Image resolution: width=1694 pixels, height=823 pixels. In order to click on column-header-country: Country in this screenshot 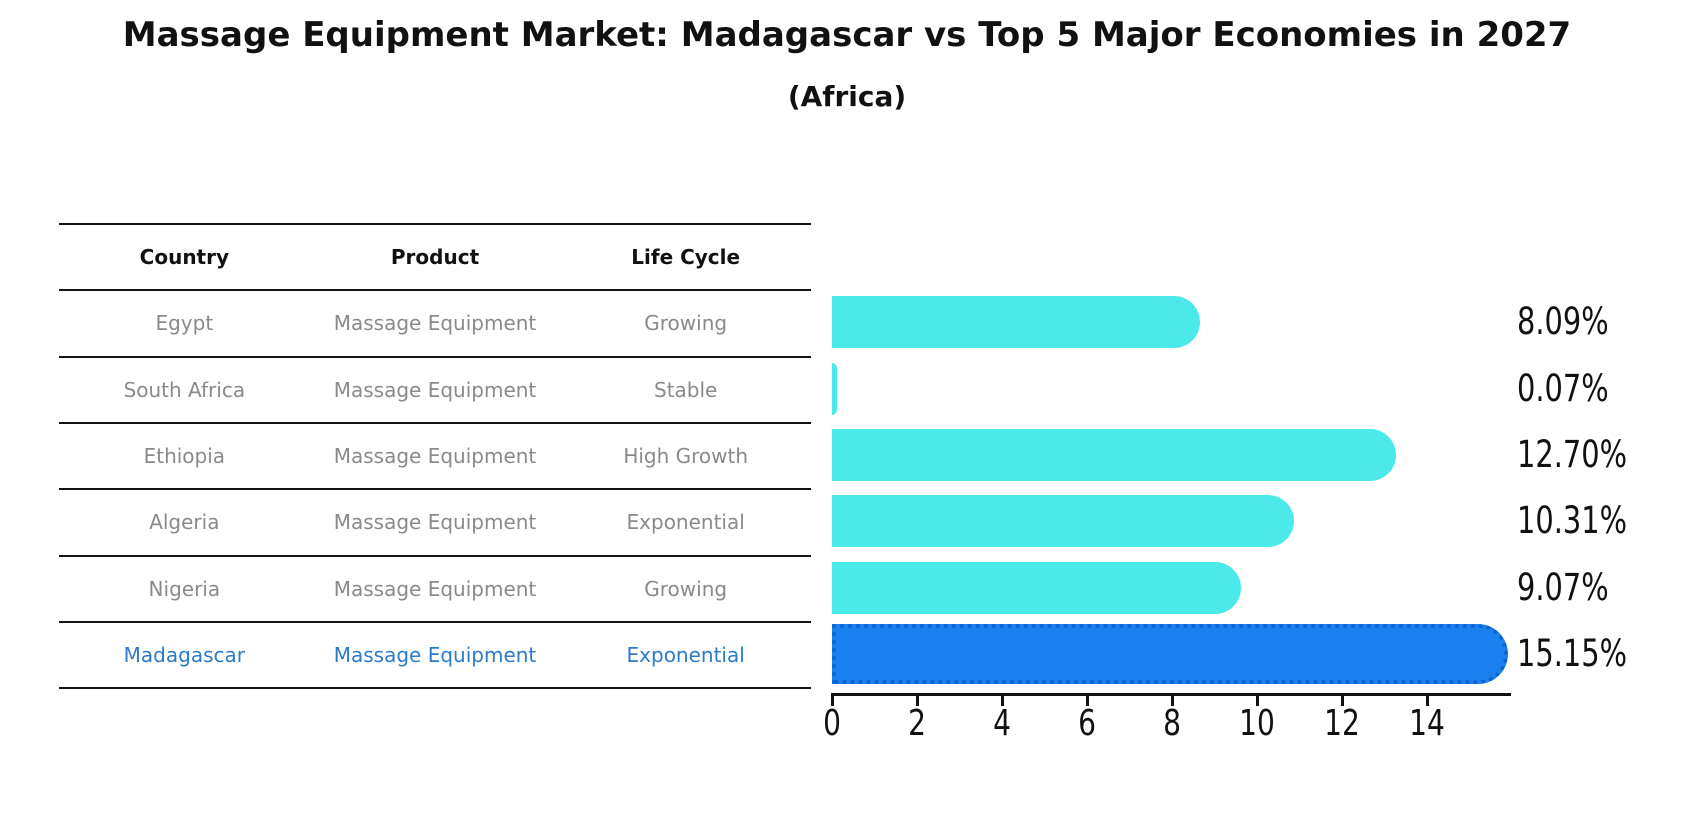, I will do `click(184, 257)`.